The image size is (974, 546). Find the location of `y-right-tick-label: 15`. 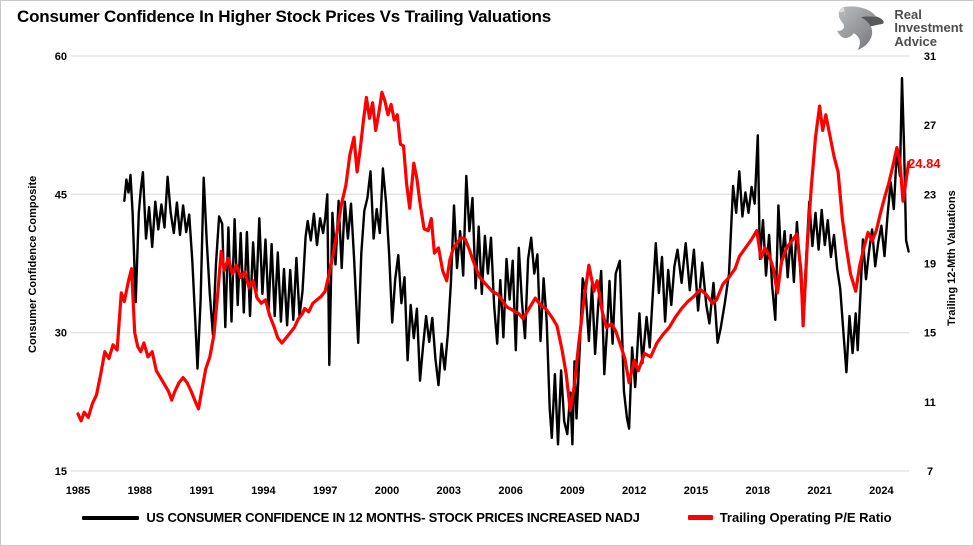

y-right-tick-label: 15 is located at coordinates (930, 334).